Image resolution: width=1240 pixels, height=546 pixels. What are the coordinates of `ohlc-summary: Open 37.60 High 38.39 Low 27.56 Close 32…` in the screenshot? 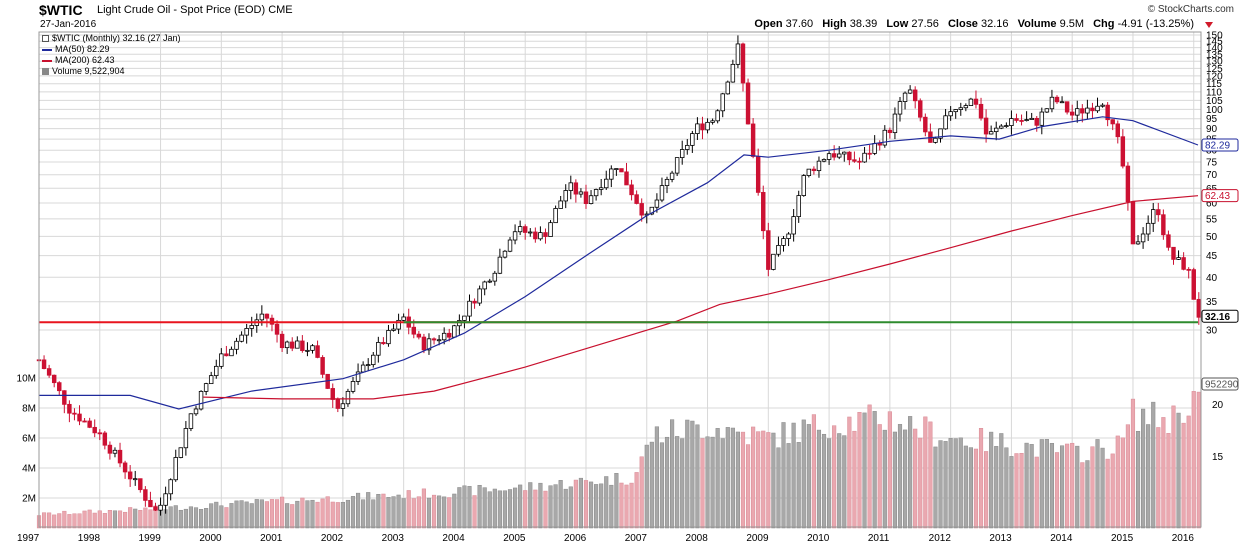 It's located at (977, 24).